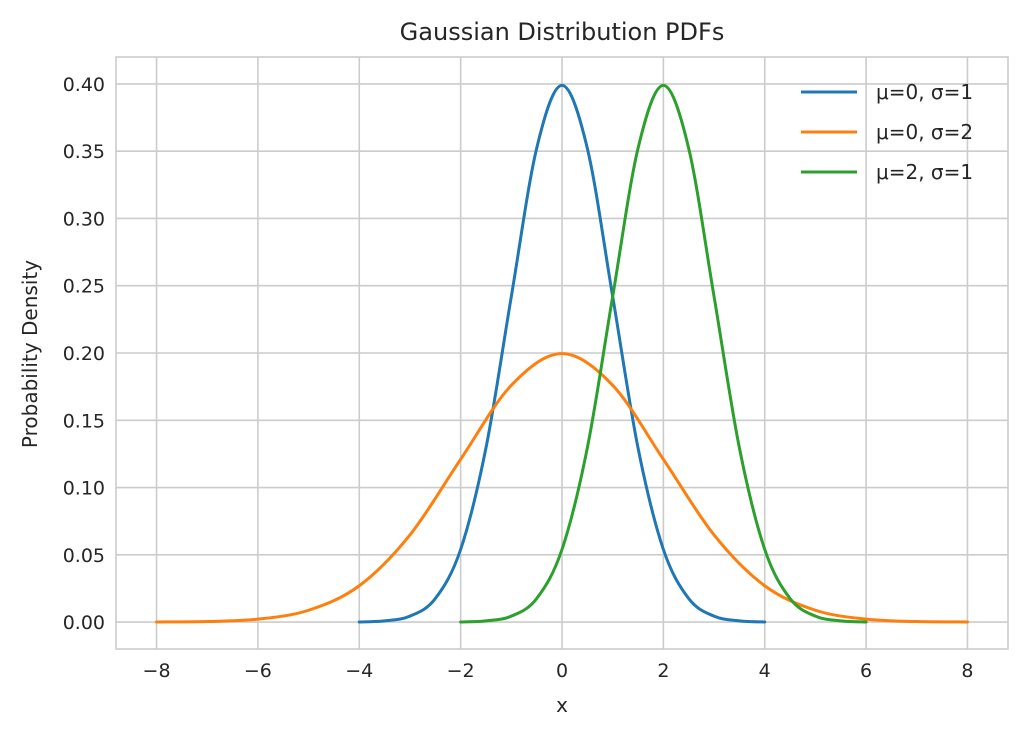 The image size is (1027, 736). I want to click on x-tick-label: −8, so click(157, 671).